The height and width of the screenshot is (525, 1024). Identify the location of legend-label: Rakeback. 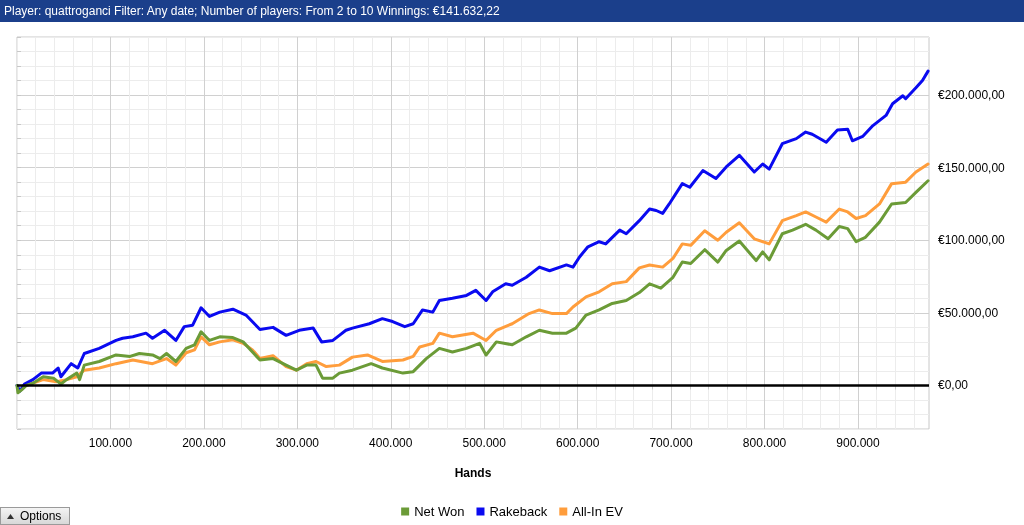
(518, 511).